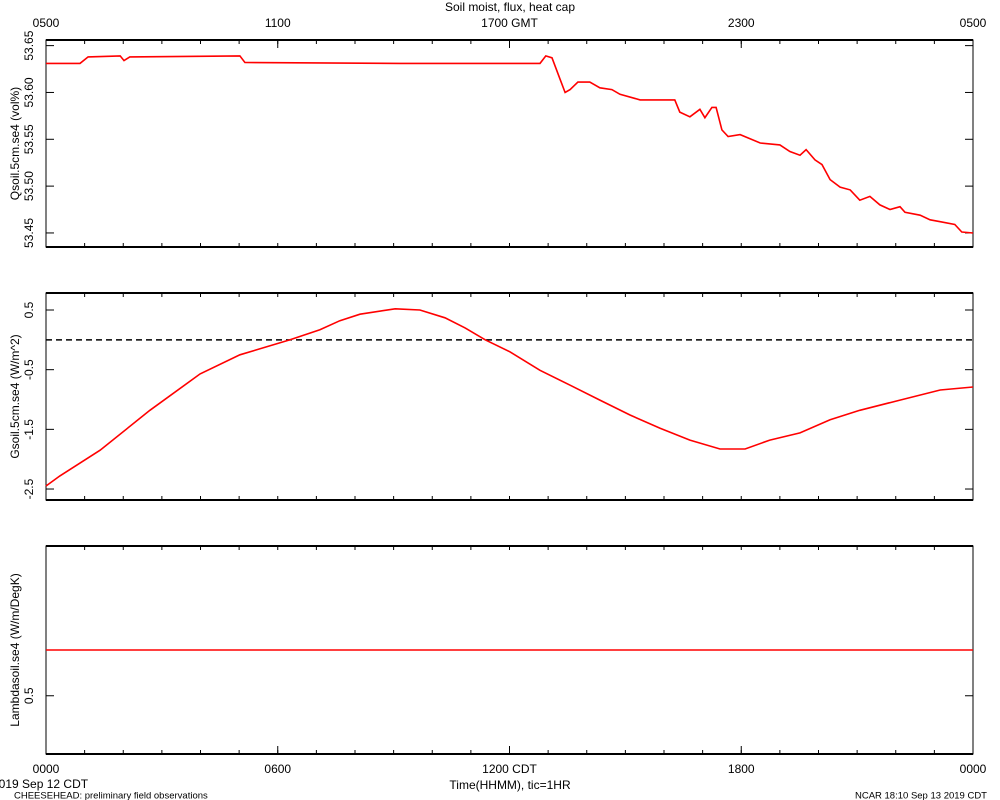 The height and width of the screenshot is (800, 1000). What do you see at coordinates (29, 233) in the screenshot?
I see `y-tick-label: 53.45` at bounding box center [29, 233].